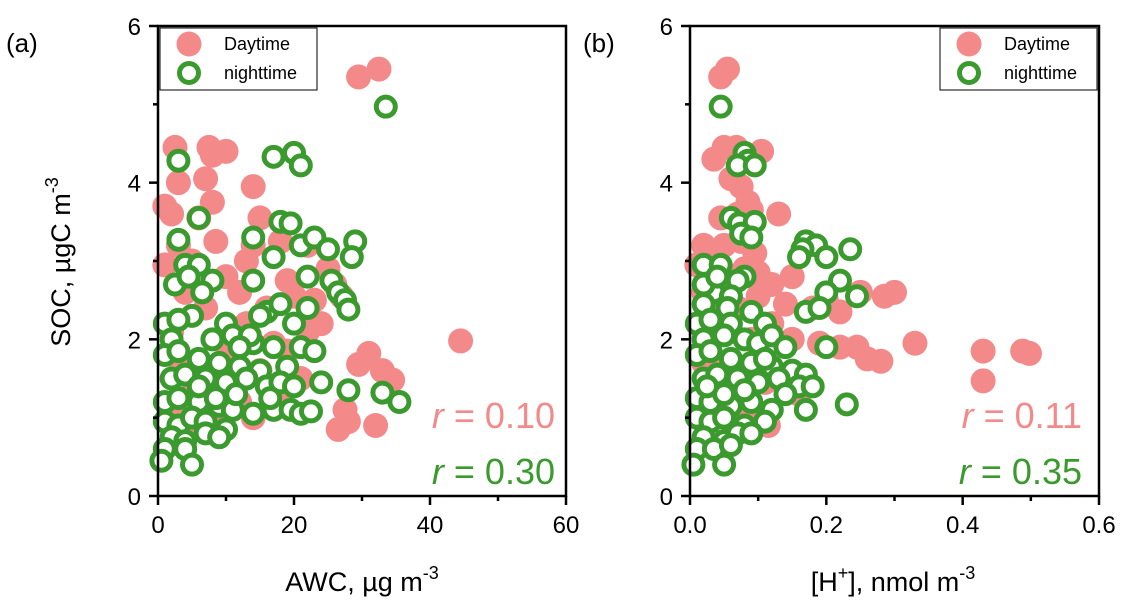 The image size is (1122, 609). What do you see at coordinates (1020, 471) in the screenshot?
I see `panel-b-nighttime-r-value: r = 0.35` at bounding box center [1020, 471].